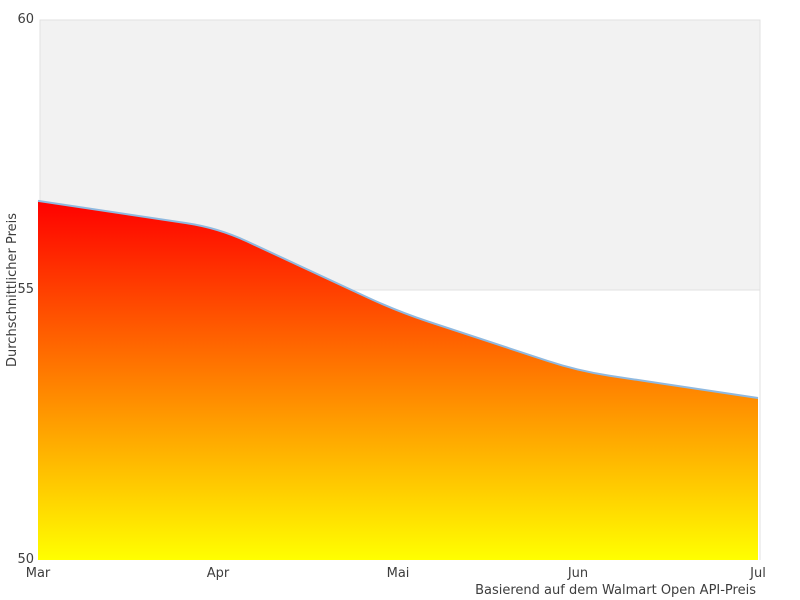 This screenshot has width=800, height=600. What do you see at coordinates (25, 19) in the screenshot?
I see `y-tick-60: 60` at bounding box center [25, 19].